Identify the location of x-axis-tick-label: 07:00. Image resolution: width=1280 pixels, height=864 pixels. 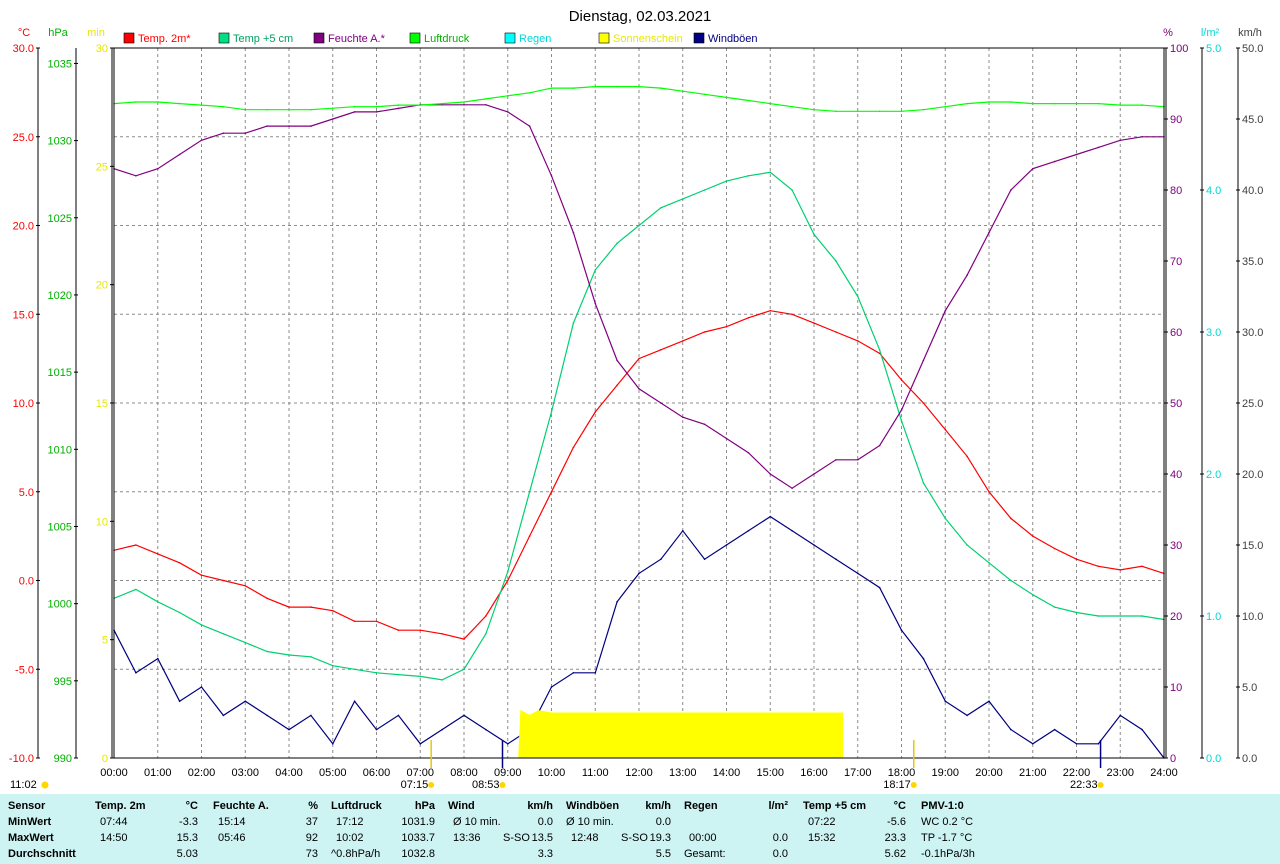
(420, 773).